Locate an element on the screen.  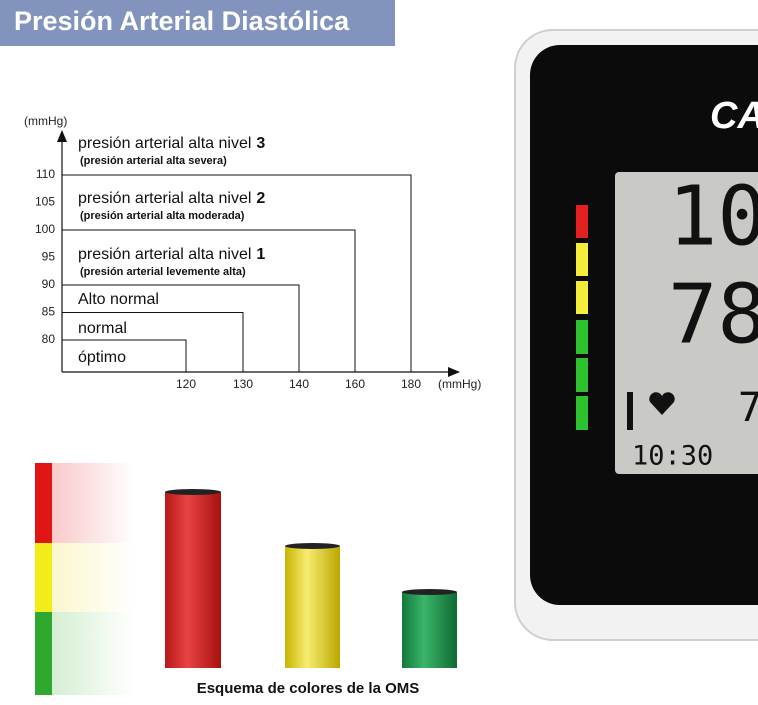
zone-label-text: óptimo is located at coordinates (102, 357).